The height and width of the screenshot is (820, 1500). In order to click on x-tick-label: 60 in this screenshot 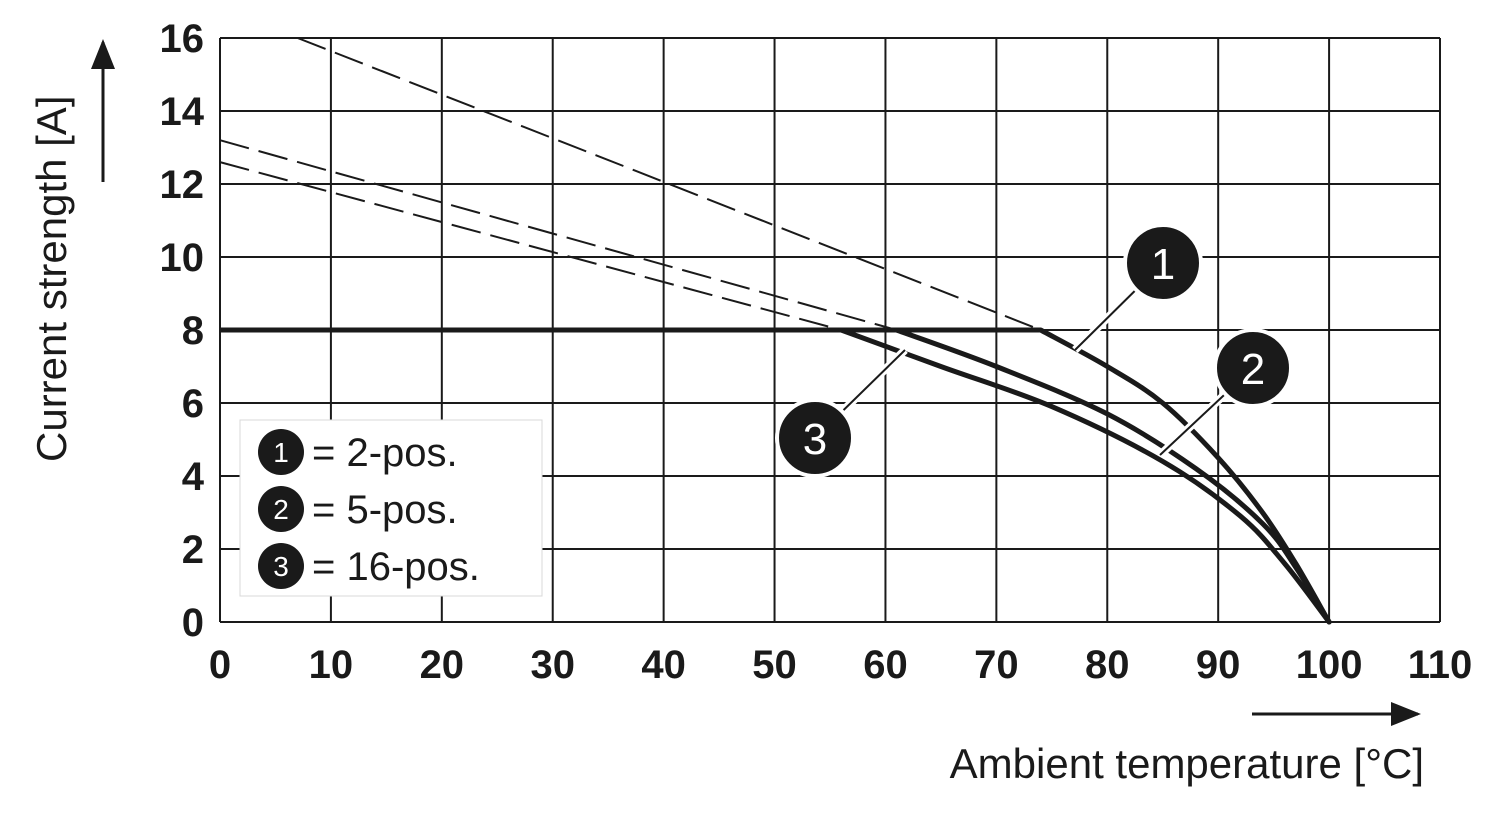, I will do `click(885, 665)`.